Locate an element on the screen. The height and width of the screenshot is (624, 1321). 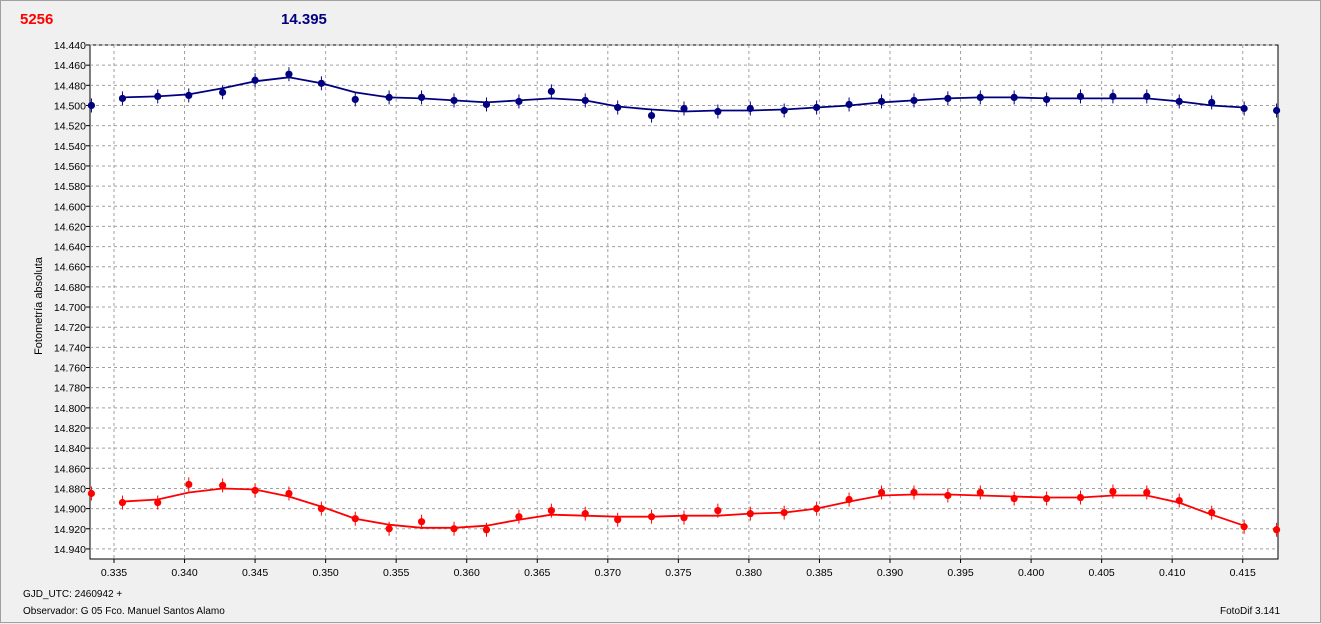
header-right-value: 14.395 is located at coordinates (304, 19).